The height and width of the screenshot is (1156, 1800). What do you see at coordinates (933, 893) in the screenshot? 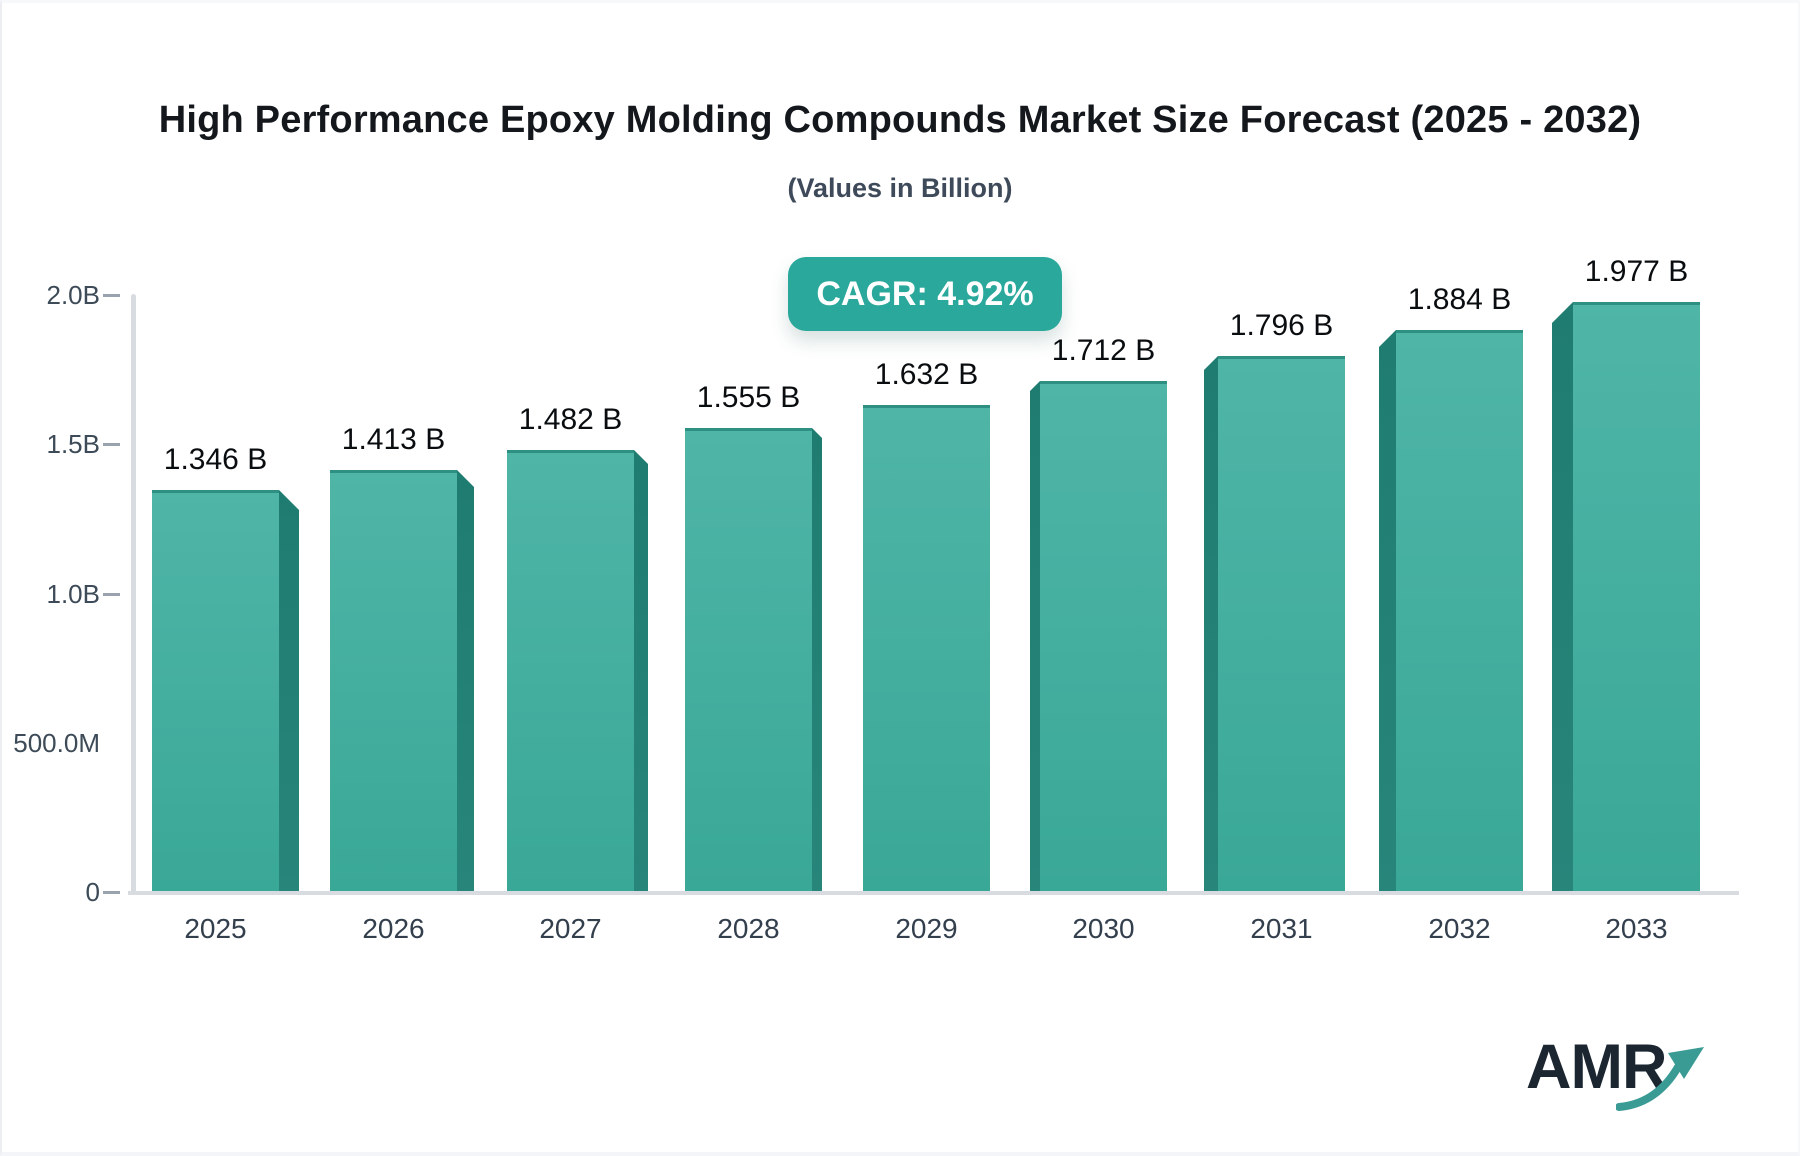
I see `x-axis-line` at bounding box center [933, 893].